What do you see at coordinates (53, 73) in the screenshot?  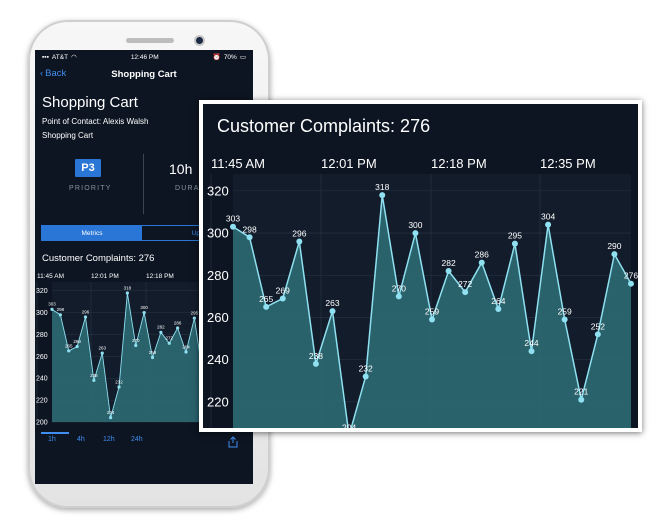 I see `back-button: ‹ Back` at bounding box center [53, 73].